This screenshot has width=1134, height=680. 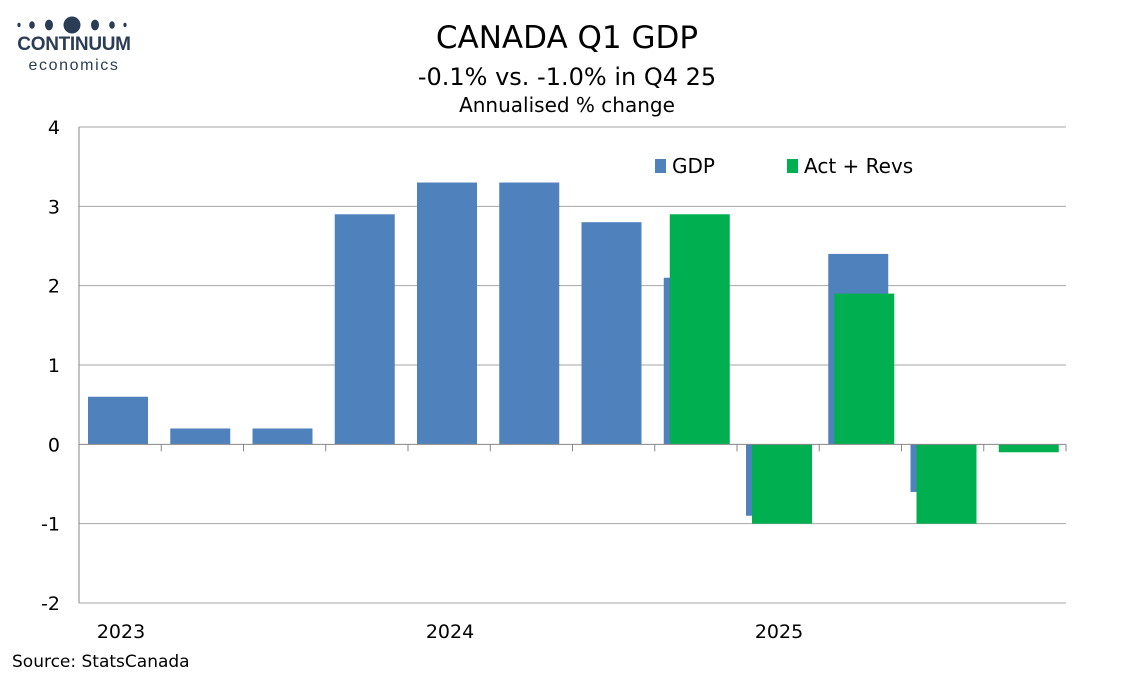 What do you see at coordinates (50, 525) in the screenshot?
I see `y-tick-label: -1` at bounding box center [50, 525].